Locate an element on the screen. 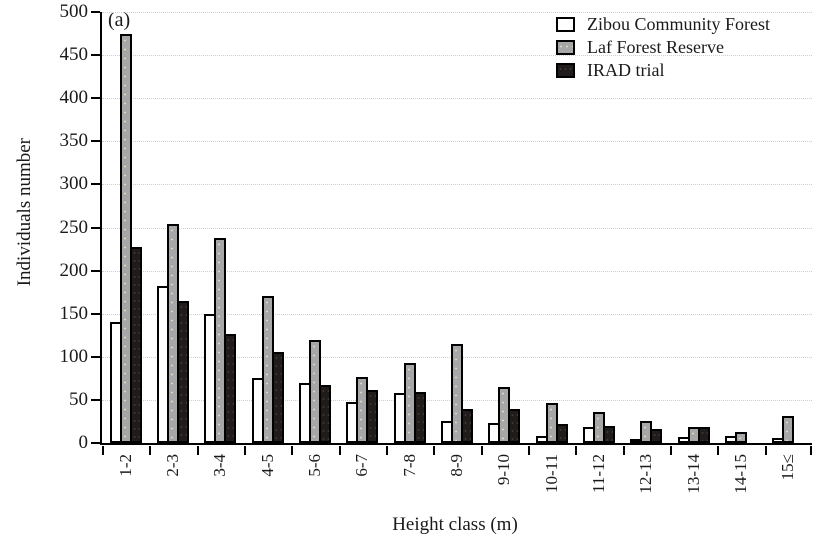 This screenshot has height=550, width=820. y-tick-label: 450 is located at coordinates (74, 55).